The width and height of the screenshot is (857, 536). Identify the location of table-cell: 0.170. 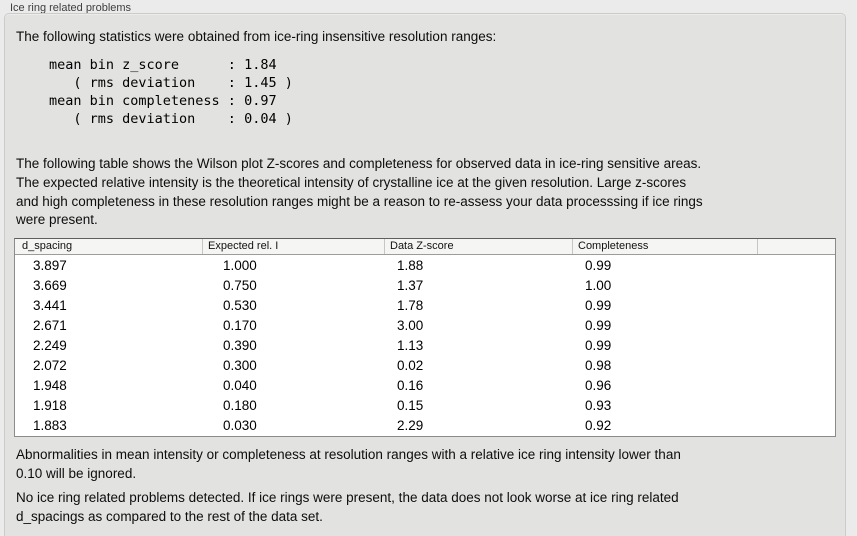
(240, 325).